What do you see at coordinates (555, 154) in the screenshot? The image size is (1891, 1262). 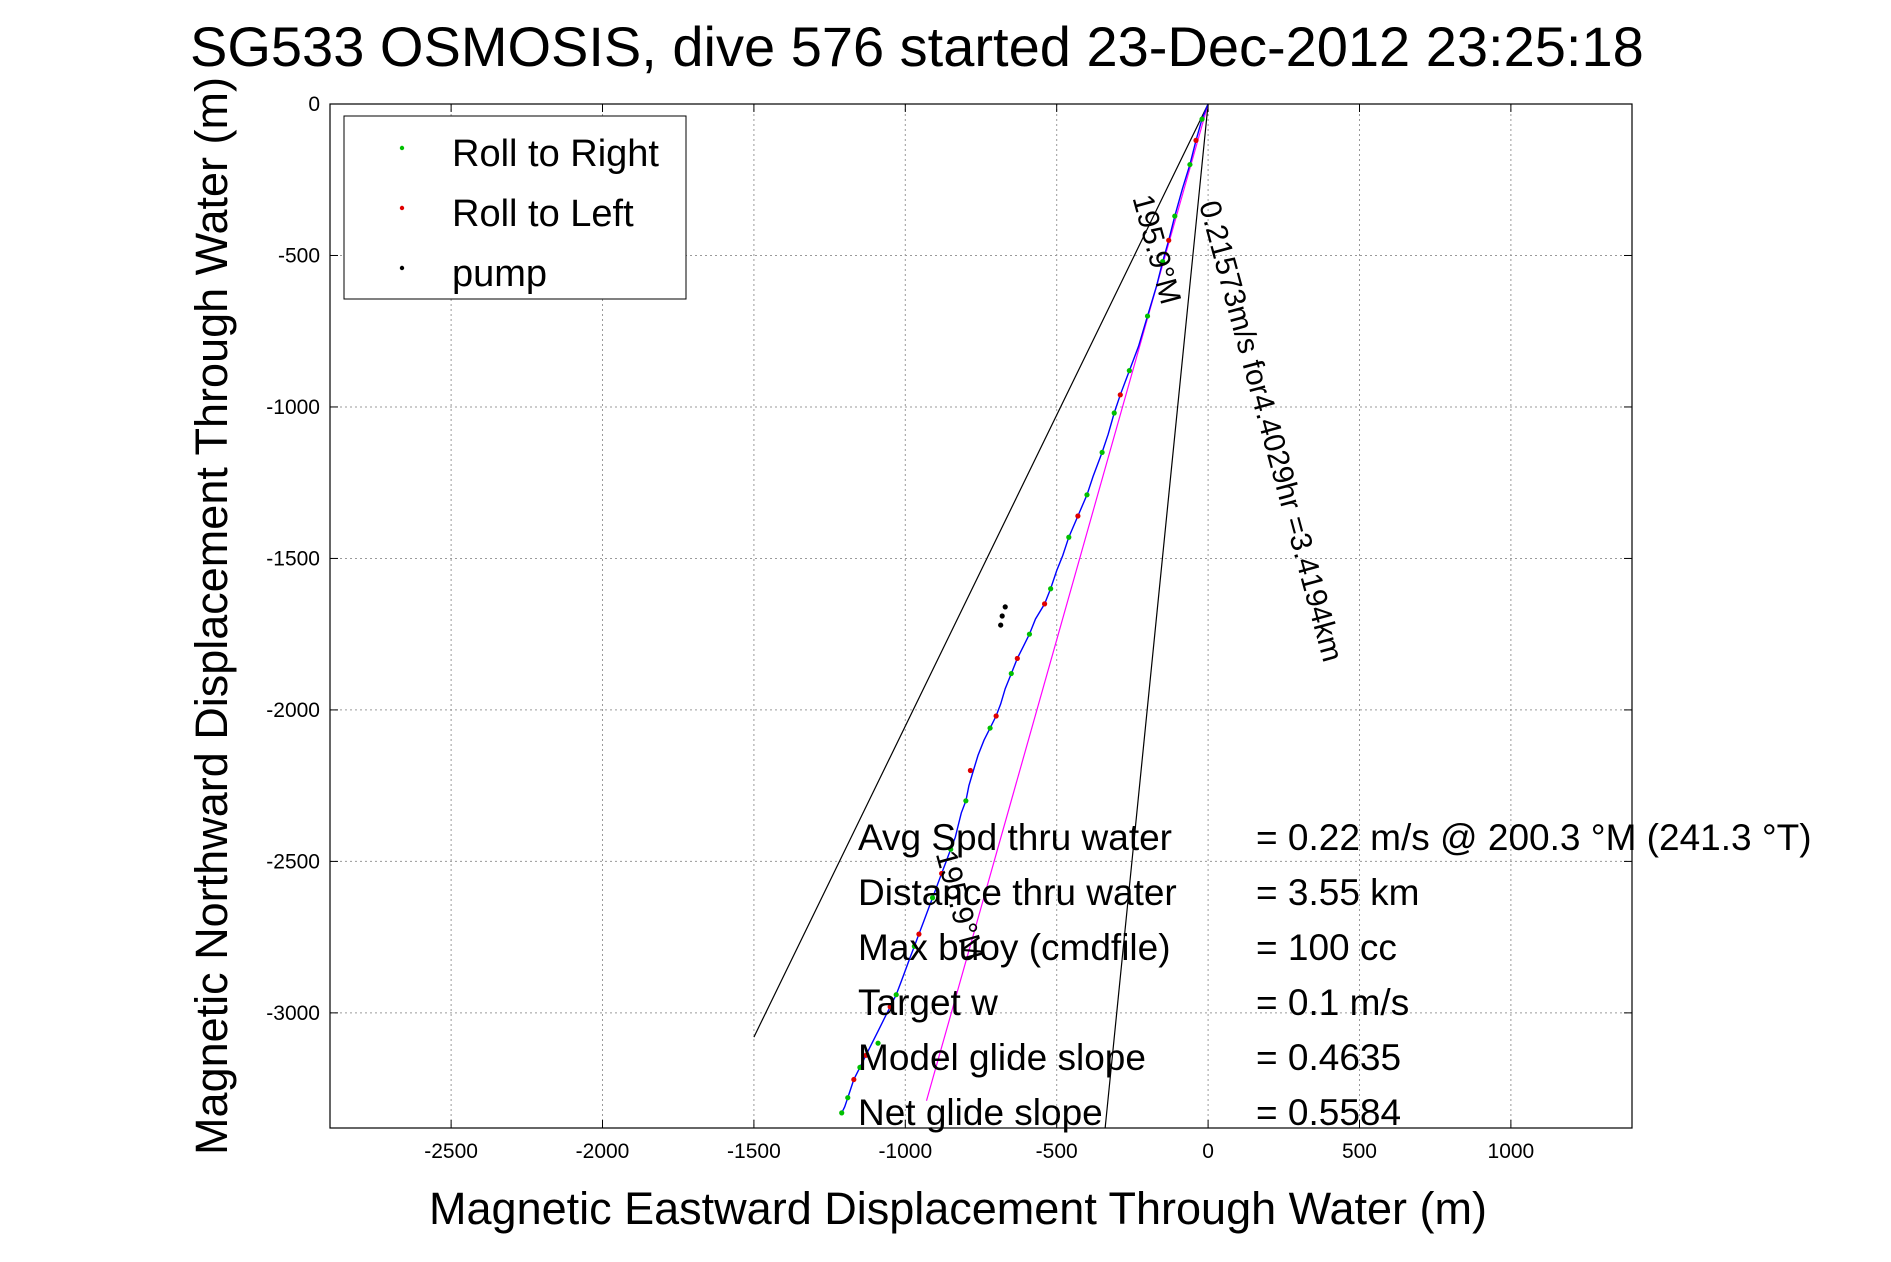 I see `legend-entry: Roll to Right` at bounding box center [555, 154].